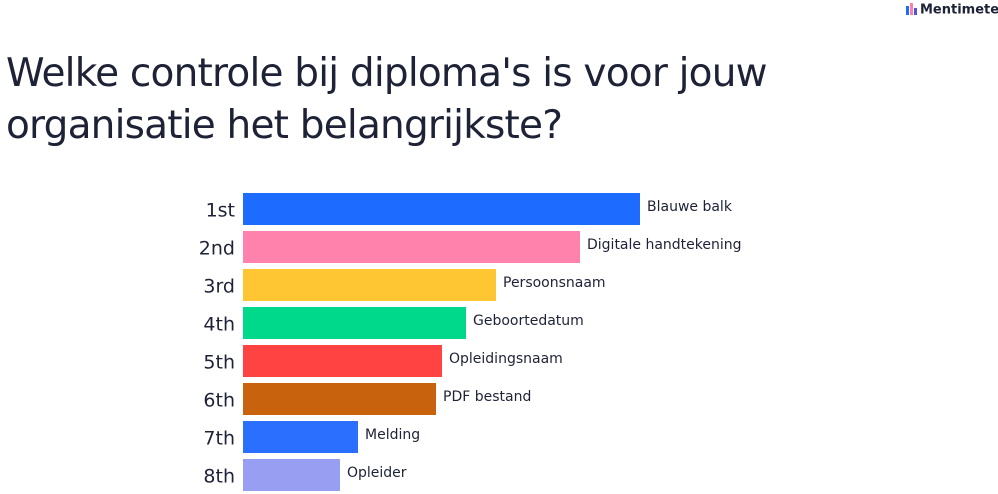 This screenshot has width=998, height=494. What do you see at coordinates (690, 207) in the screenshot?
I see `bar-label: Blauwe balk` at bounding box center [690, 207].